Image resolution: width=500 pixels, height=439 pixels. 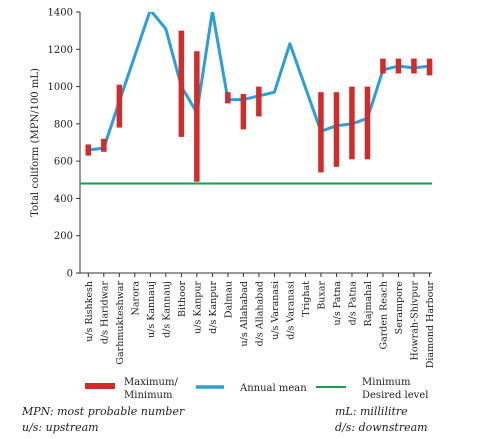 I want to click on x-tick-label: Narora, so click(x=135, y=298).